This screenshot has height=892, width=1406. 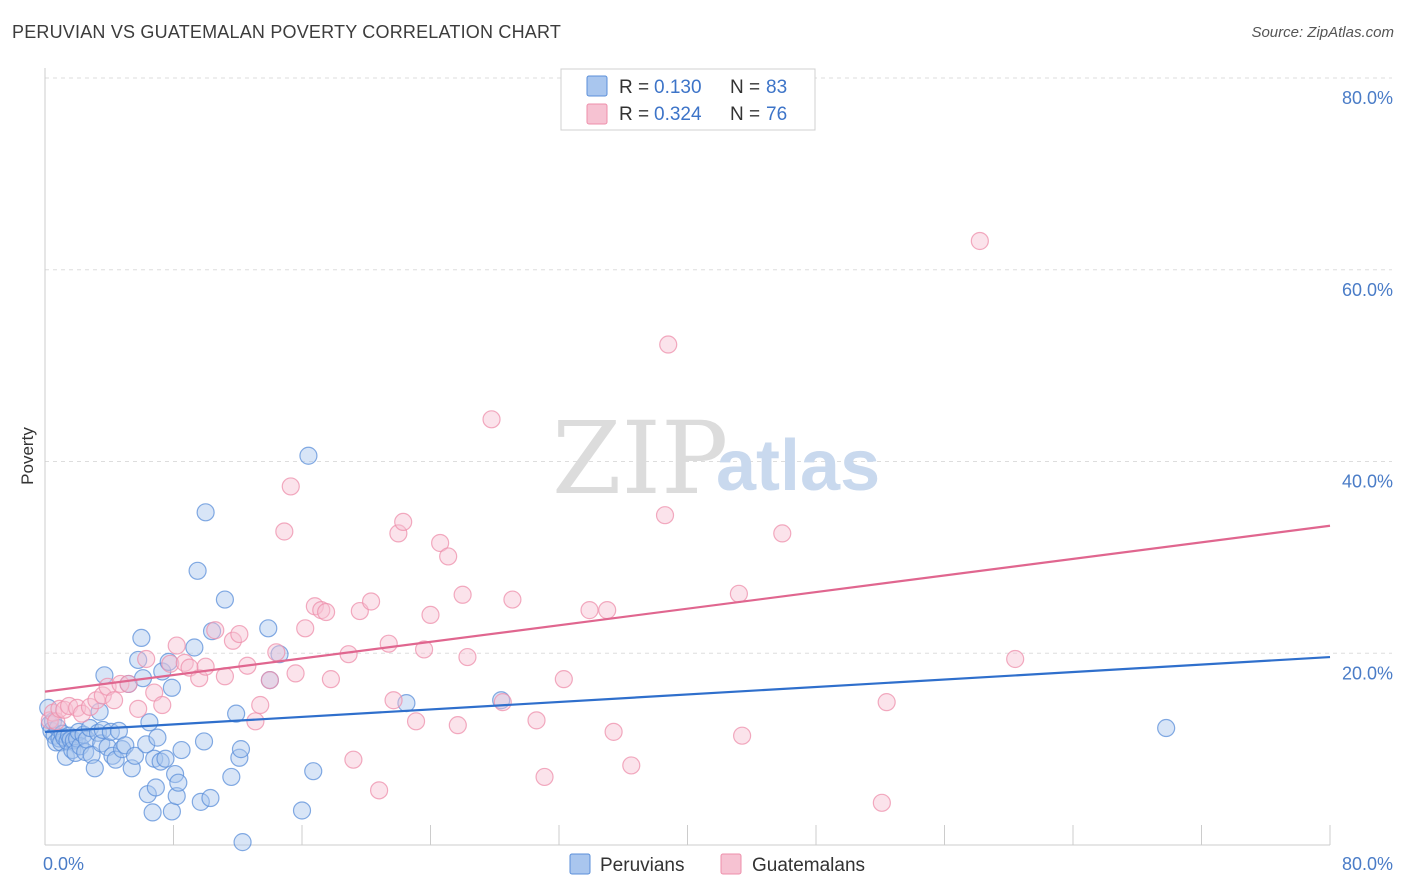 What do you see at coordinates (597, 86) in the screenshot?
I see `stats-swatch-peruvians` at bounding box center [597, 86].